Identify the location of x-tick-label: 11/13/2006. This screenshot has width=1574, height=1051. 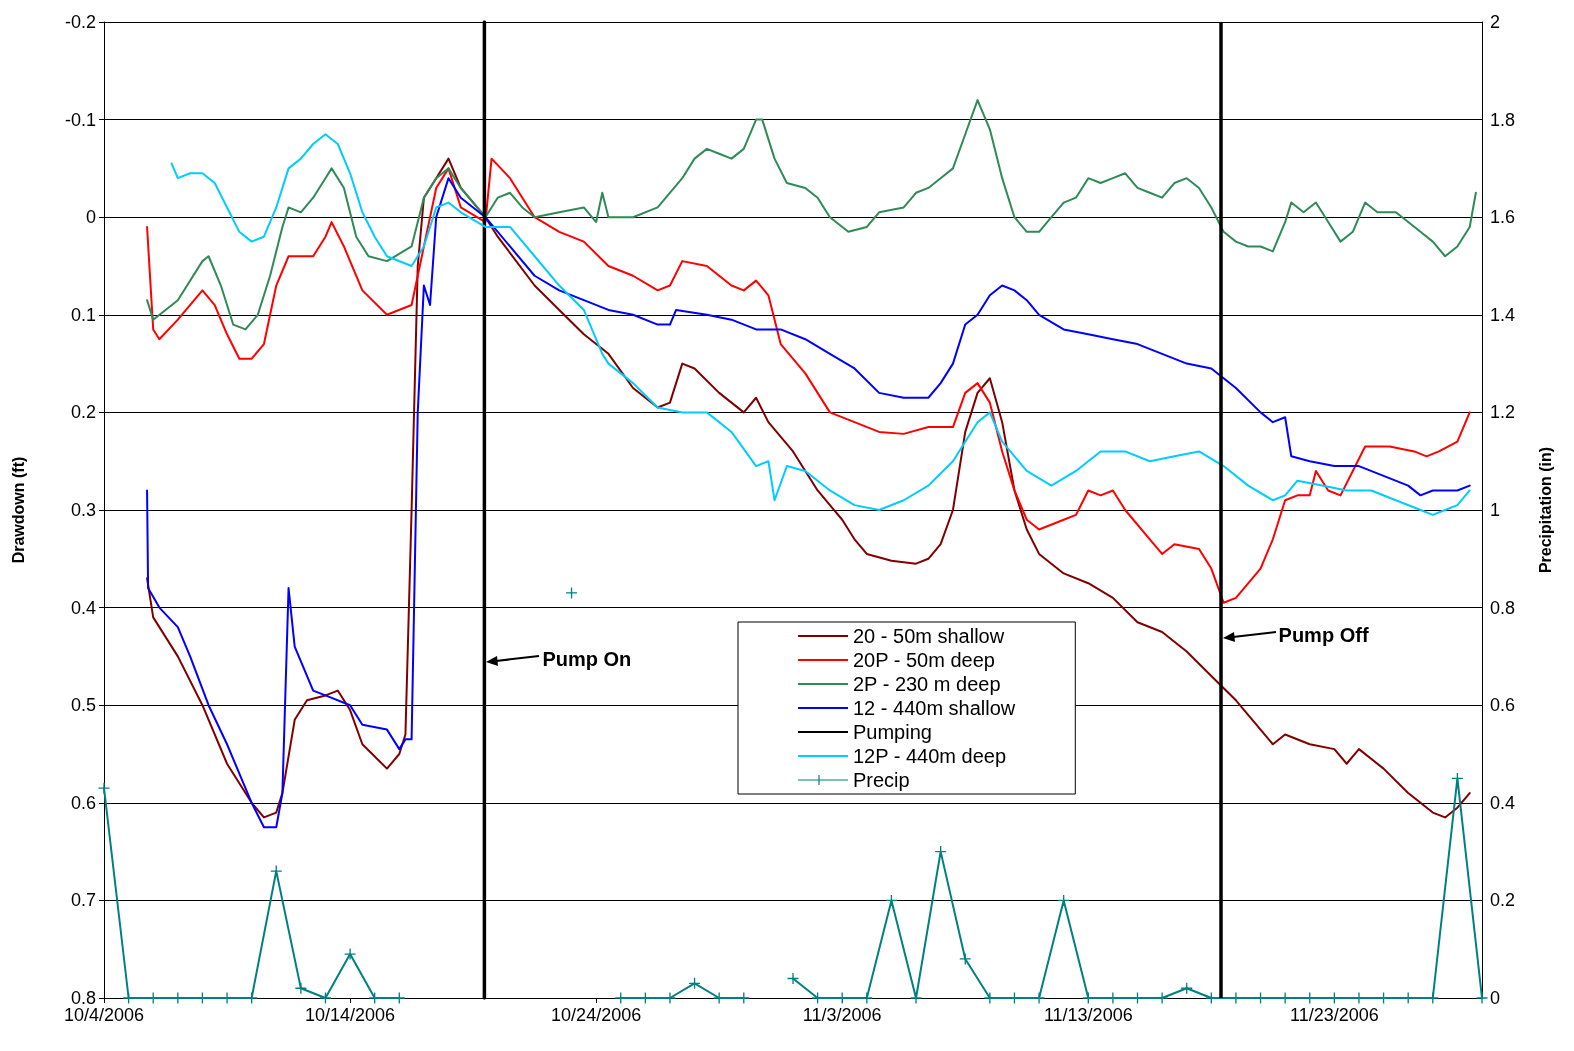
(1088, 1015).